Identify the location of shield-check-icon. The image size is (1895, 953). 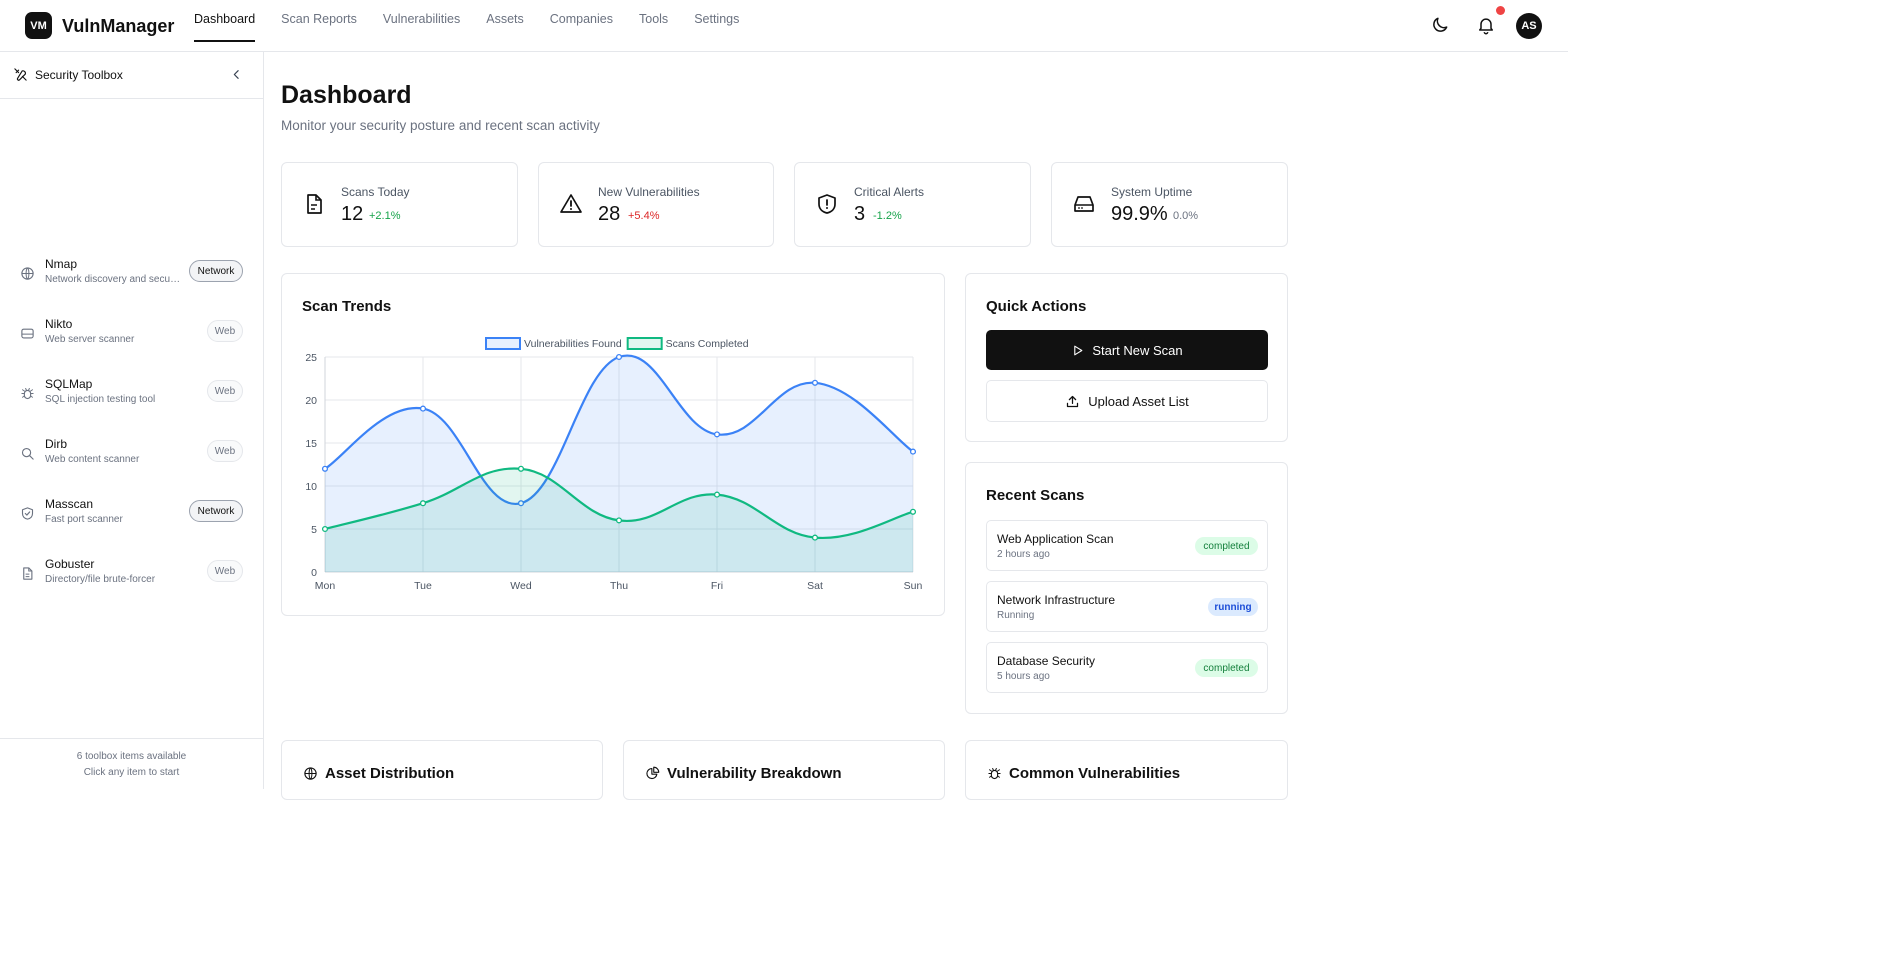
(27, 513).